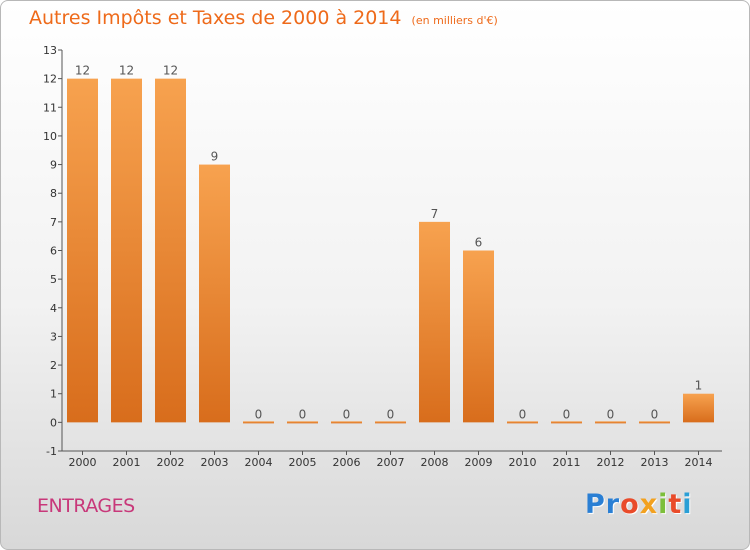  What do you see at coordinates (391, 414) in the screenshot?
I see `value-label-2007: 0` at bounding box center [391, 414].